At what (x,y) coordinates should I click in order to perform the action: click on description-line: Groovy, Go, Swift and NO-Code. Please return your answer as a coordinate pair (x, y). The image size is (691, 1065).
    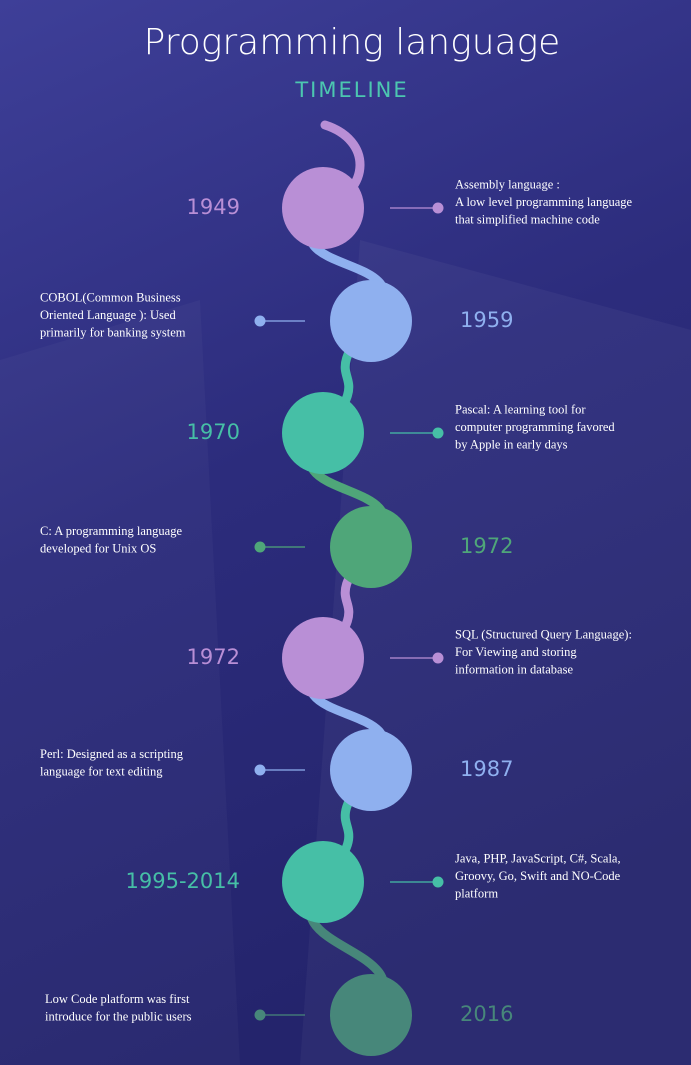
    Looking at the image, I should click on (538, 876).